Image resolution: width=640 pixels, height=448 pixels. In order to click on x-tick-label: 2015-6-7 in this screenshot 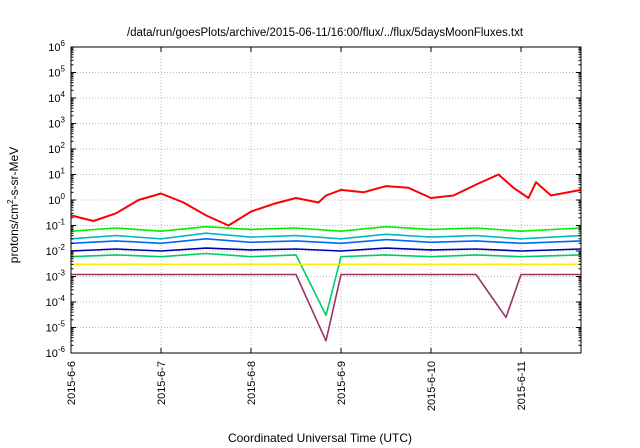, I will do `click(162, 383)`.